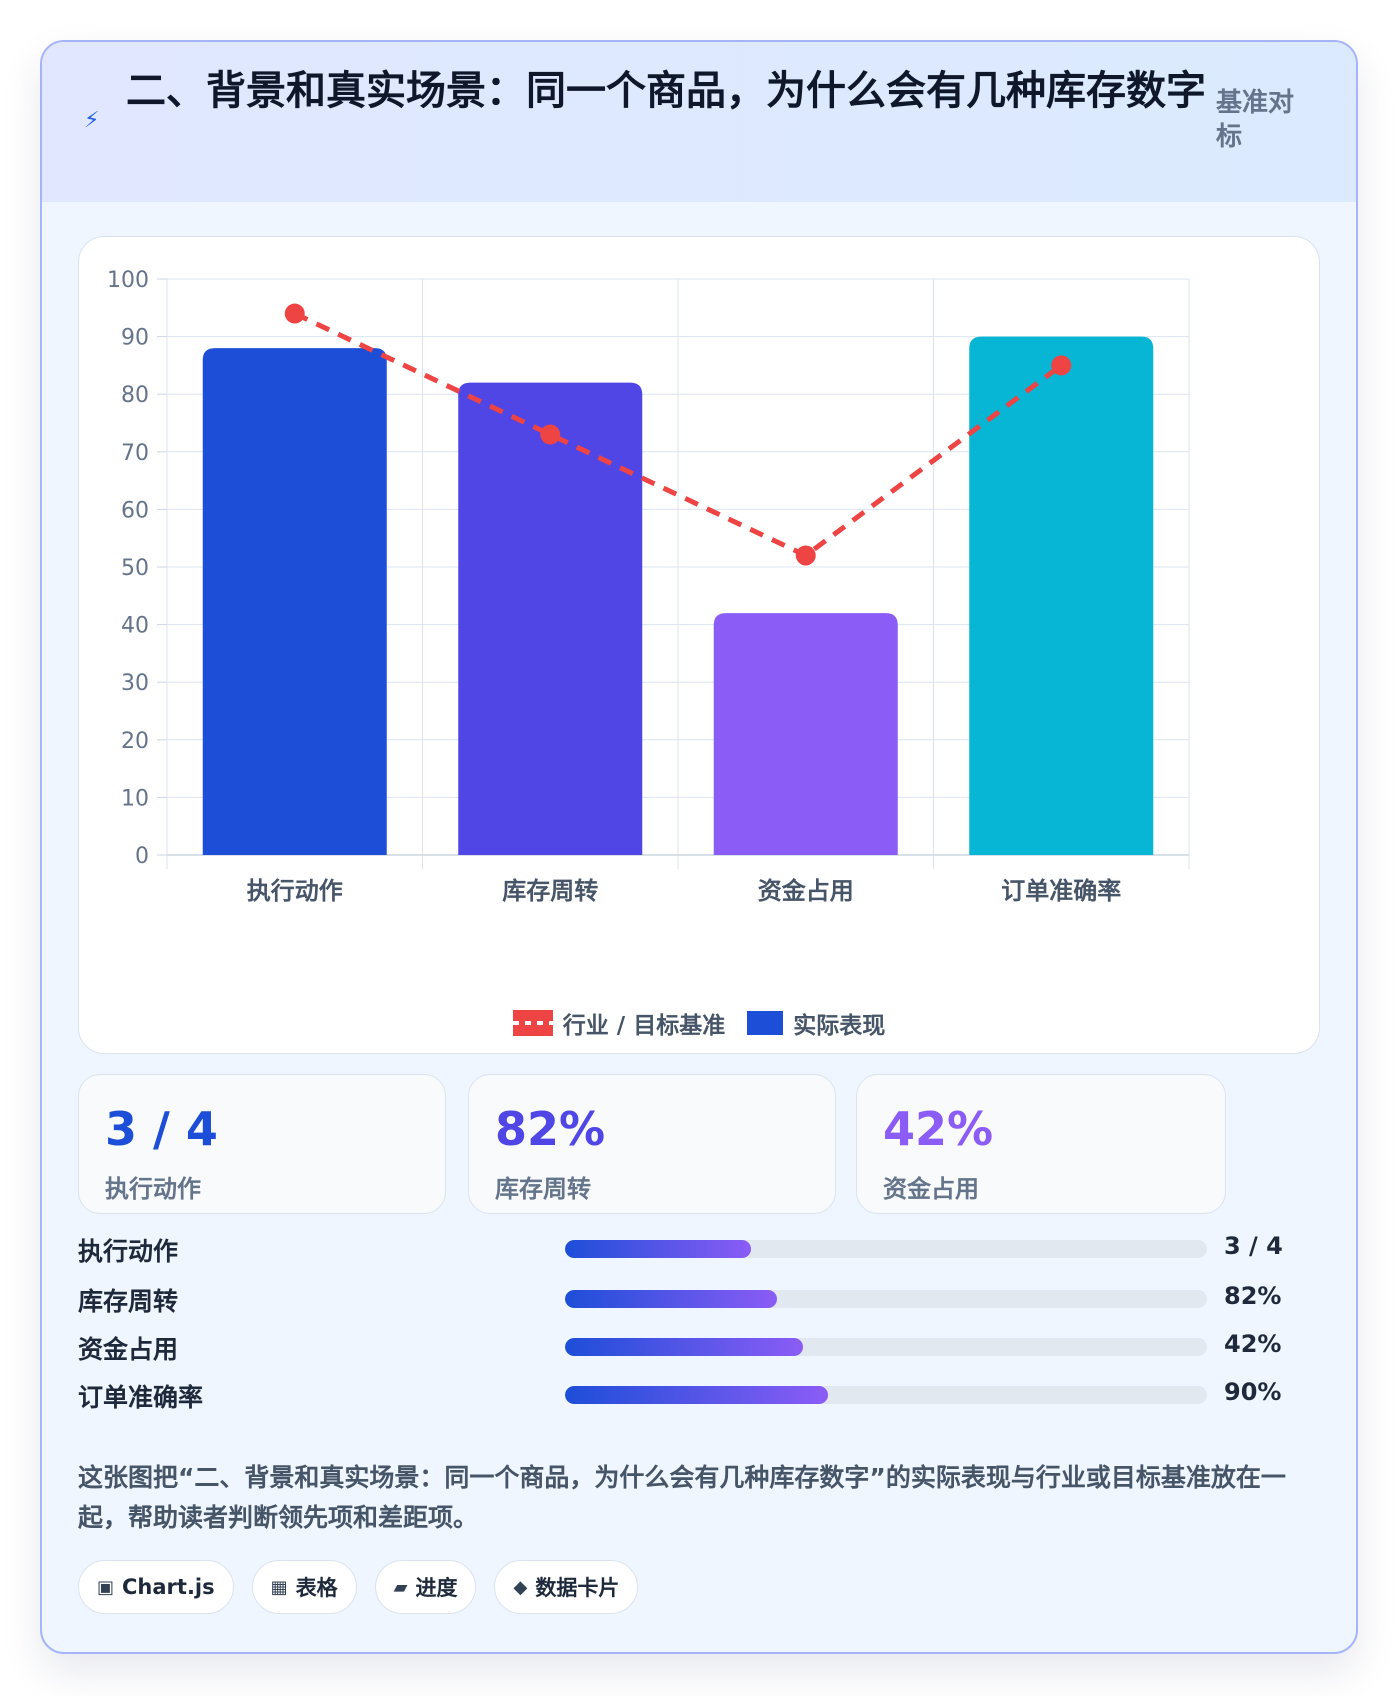 This screenshot has width=1400, height=1696. What do you see at coordinates (550, 891) in the screenshot?
I see `x-tick-label: 库存周转` at bounding box center [550, 891].